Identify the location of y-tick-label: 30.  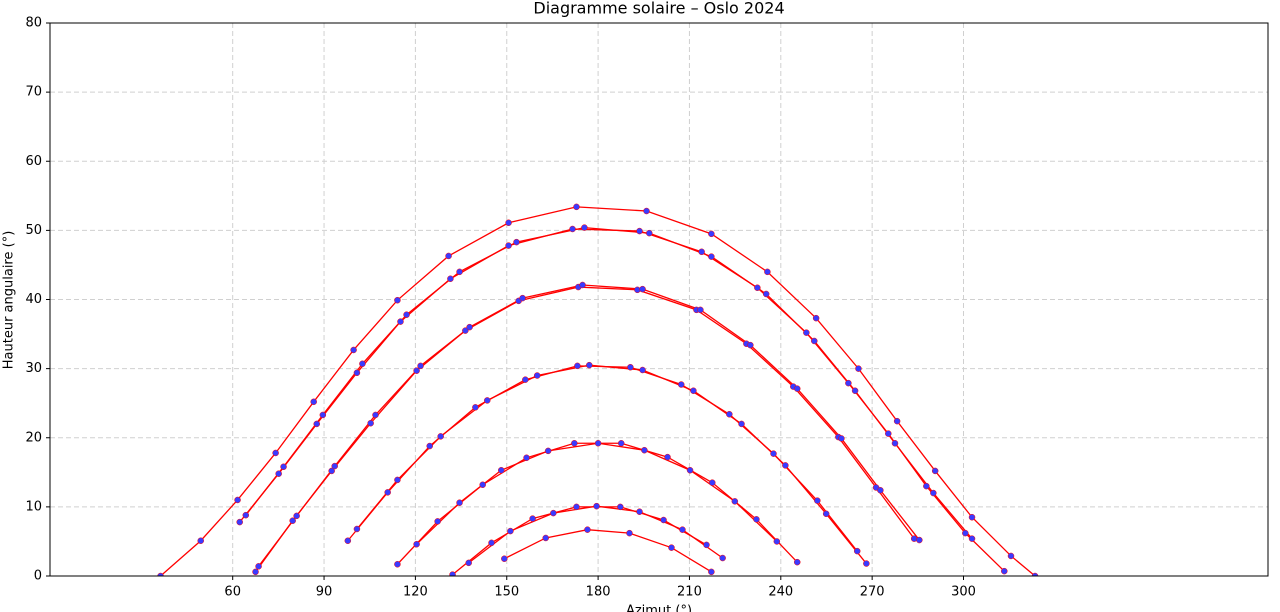
(33, 368).